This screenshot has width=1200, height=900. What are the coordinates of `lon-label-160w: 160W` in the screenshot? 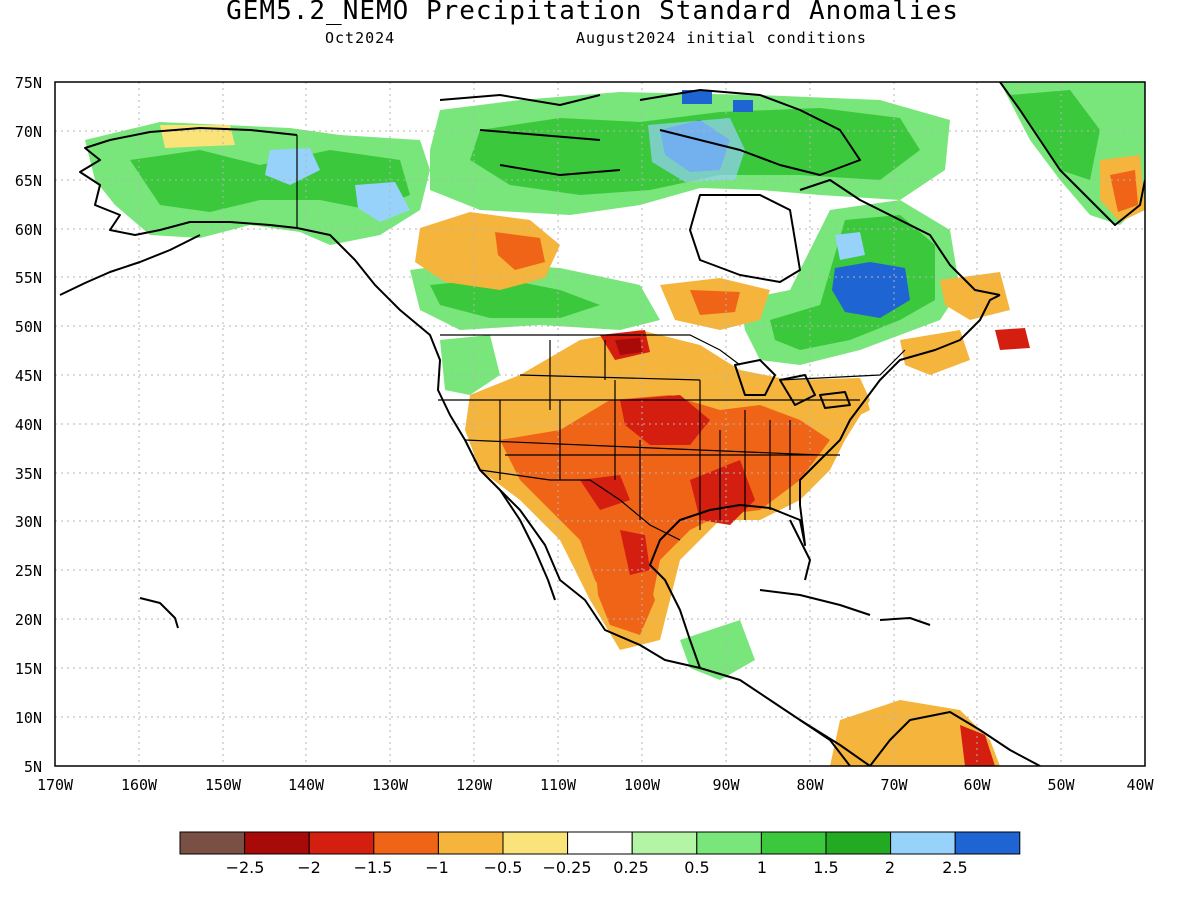 It's located at (139, 785).